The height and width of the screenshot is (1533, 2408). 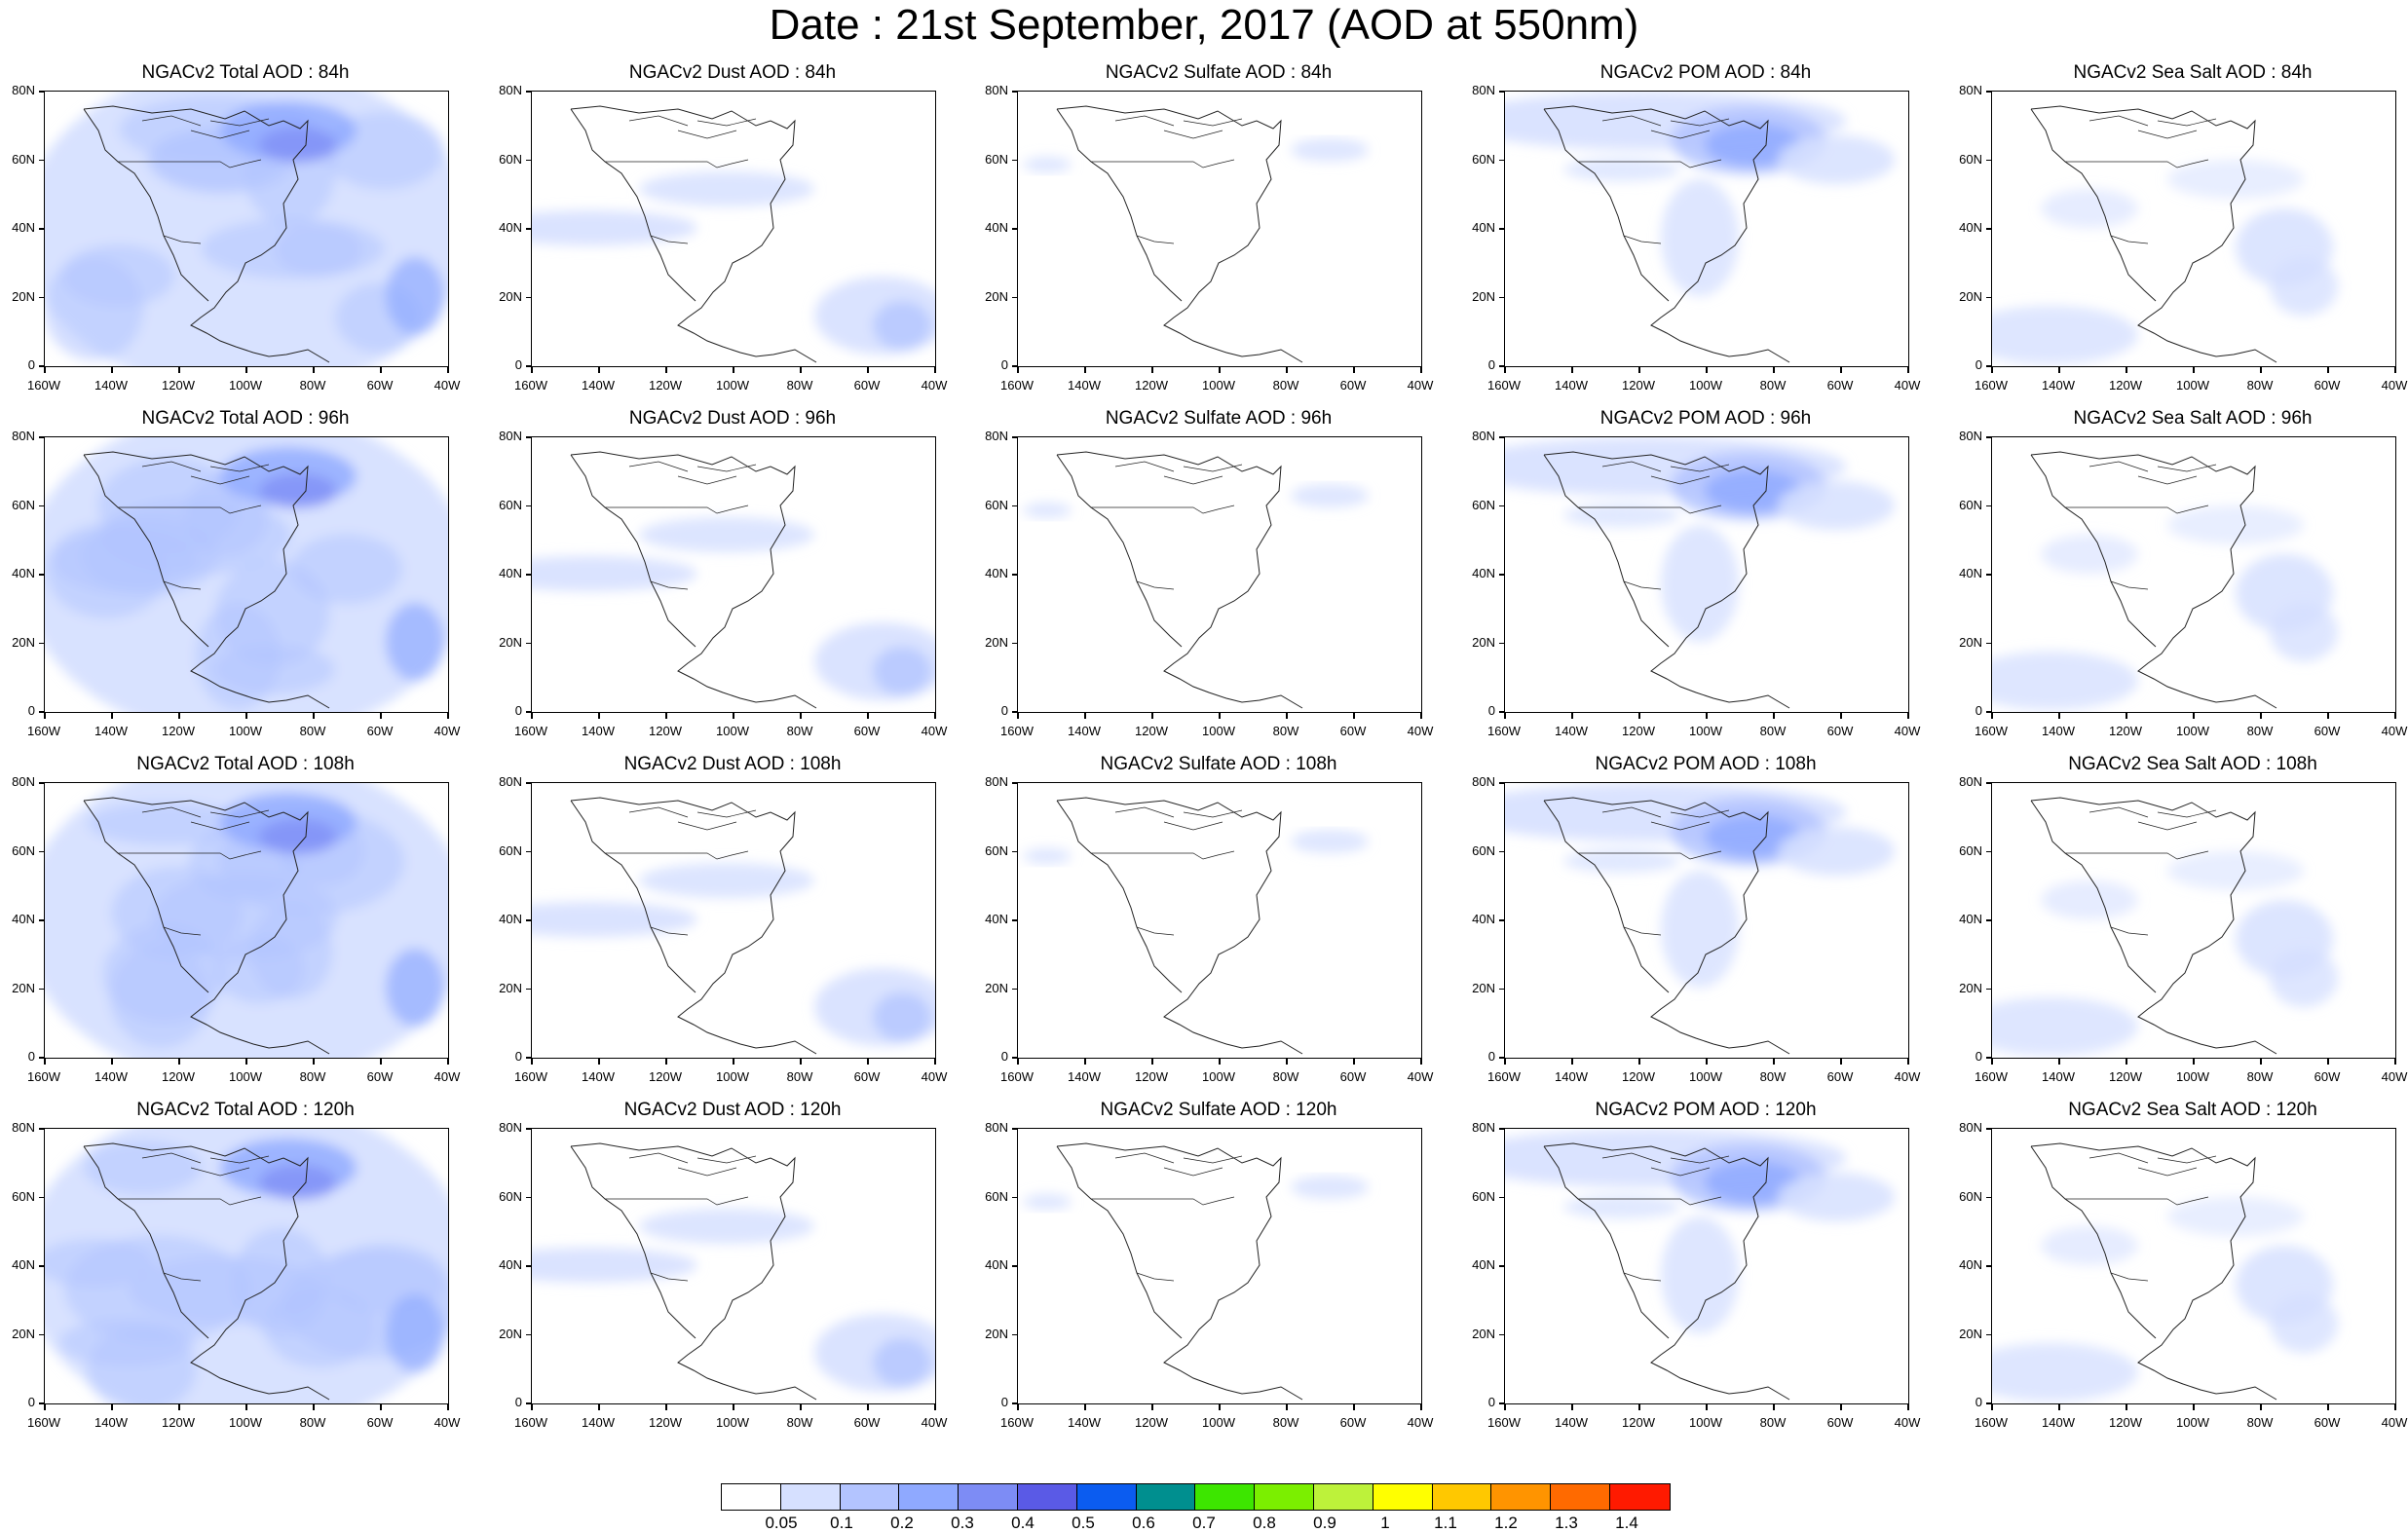 What do you see at coordinates (1445, 1523) in the screenshot?
I see `colorbar-label: 1.1` at bounding box center [1445, 1523].